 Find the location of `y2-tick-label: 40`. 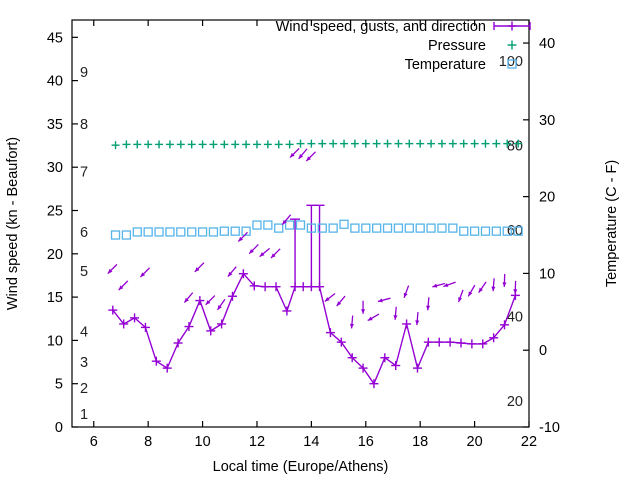

y2-tick-label: 40 is located at coordinates (547, 44).